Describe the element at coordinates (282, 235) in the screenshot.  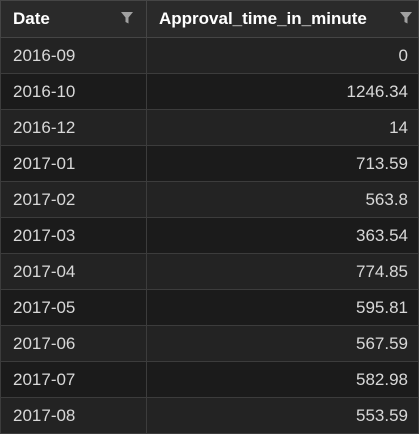
I see `cell-approval-time: 363.54` at that location.